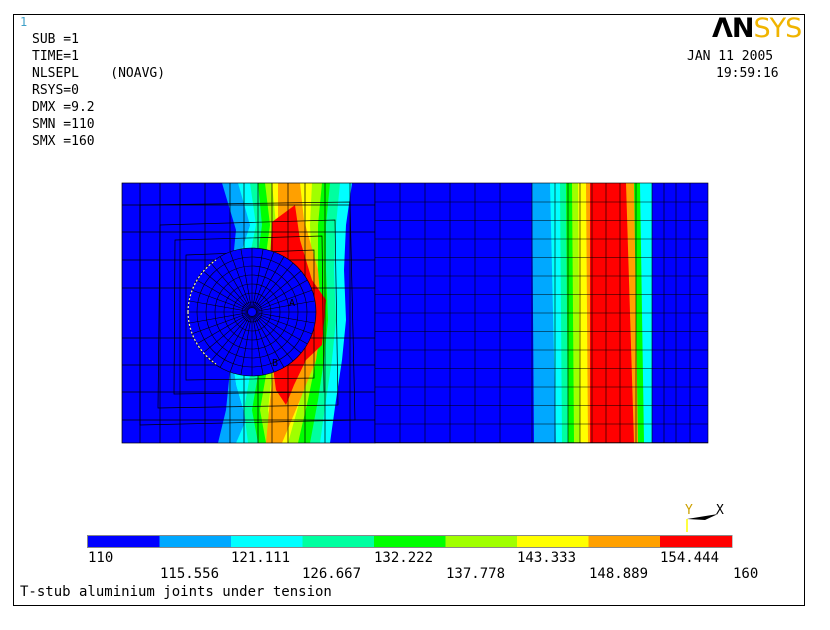  I want to click on info-line: DMX =9.2, so click(63, 107).